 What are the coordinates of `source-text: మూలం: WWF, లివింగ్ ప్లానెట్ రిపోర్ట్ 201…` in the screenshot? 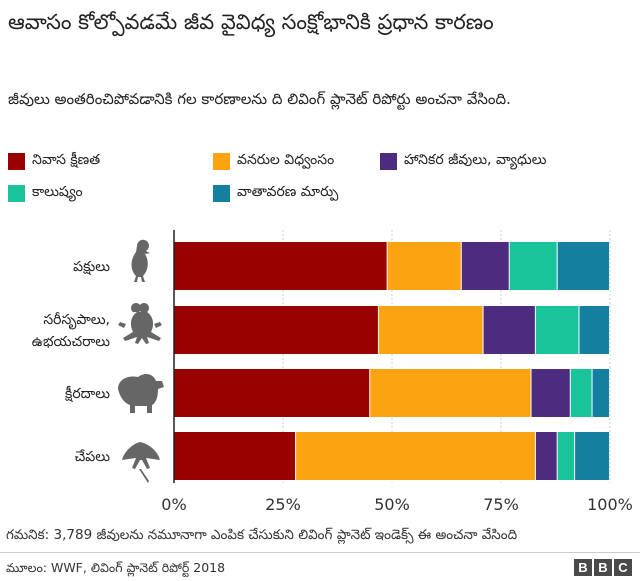 It's located at (116, 567).